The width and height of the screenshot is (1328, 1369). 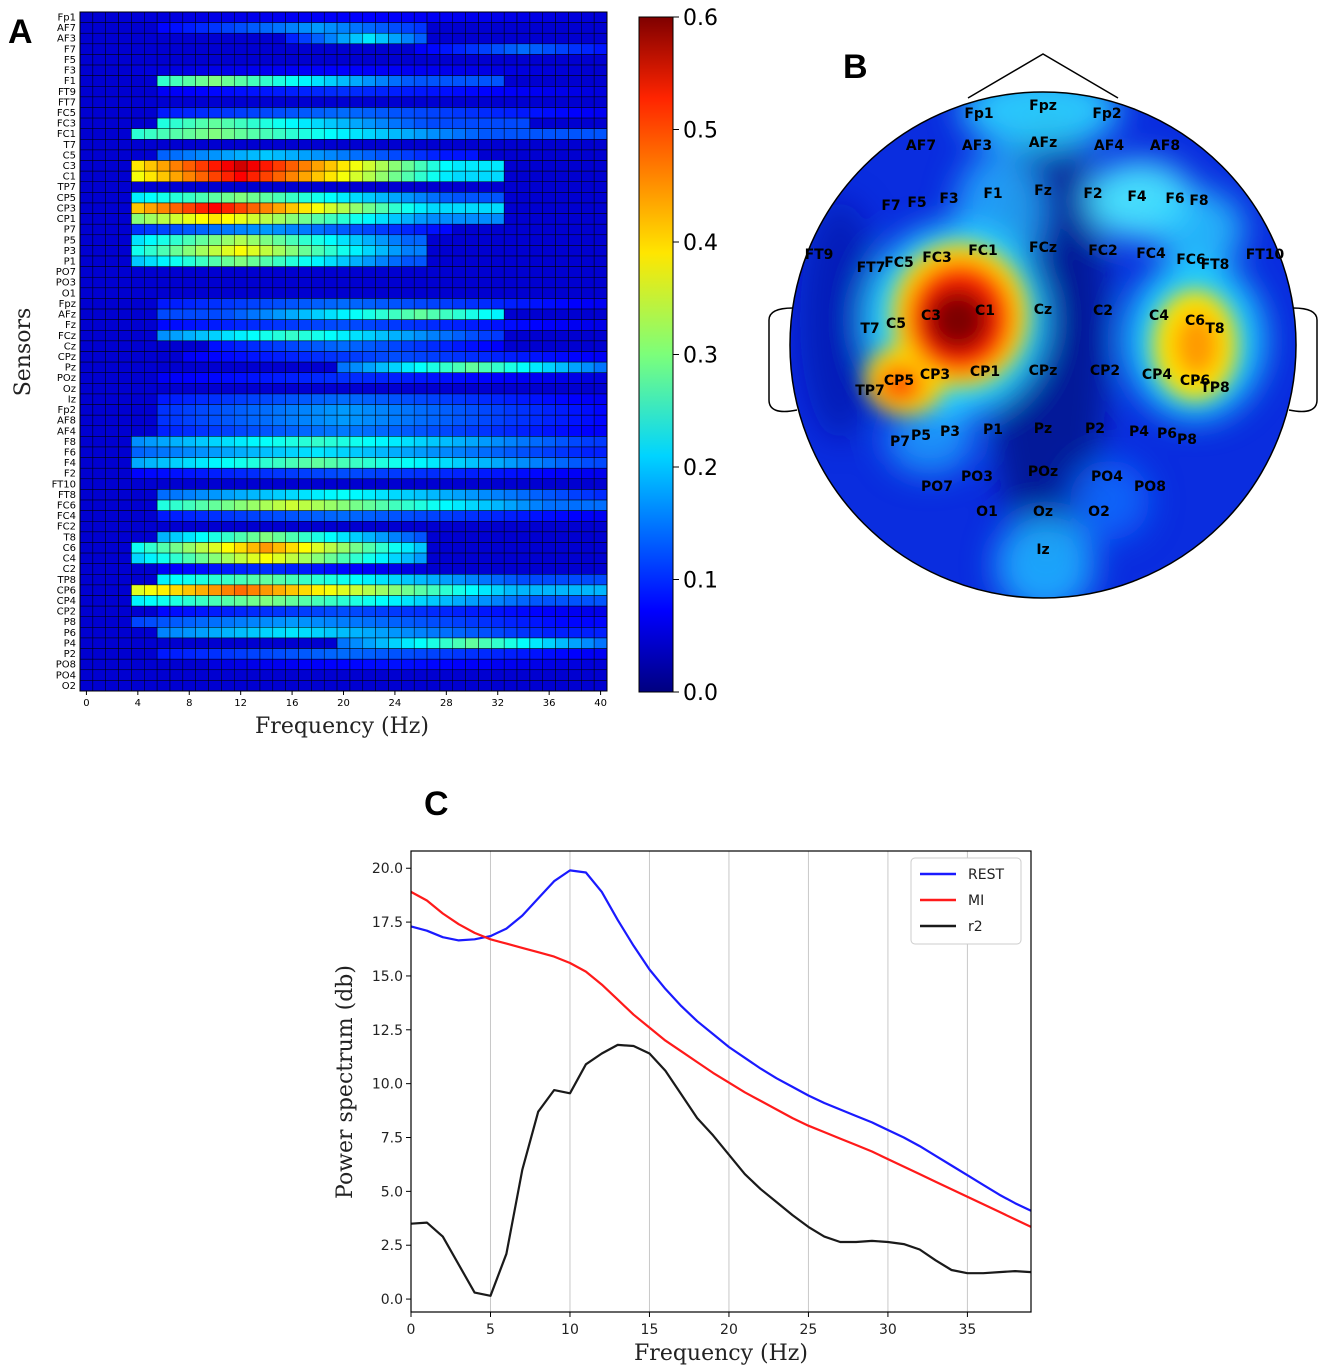 What do you see at coordinates (395, 703) in the screenshot?
I see `heatmap-x-tick-label: 24` at bounding box center [395, 703].